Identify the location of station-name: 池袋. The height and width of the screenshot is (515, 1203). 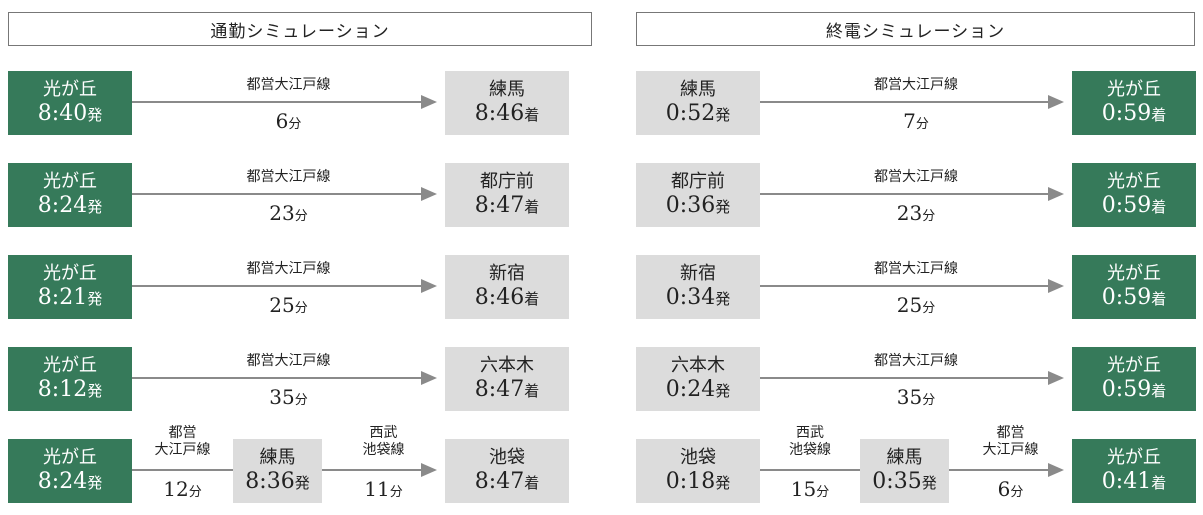
(507, 457).